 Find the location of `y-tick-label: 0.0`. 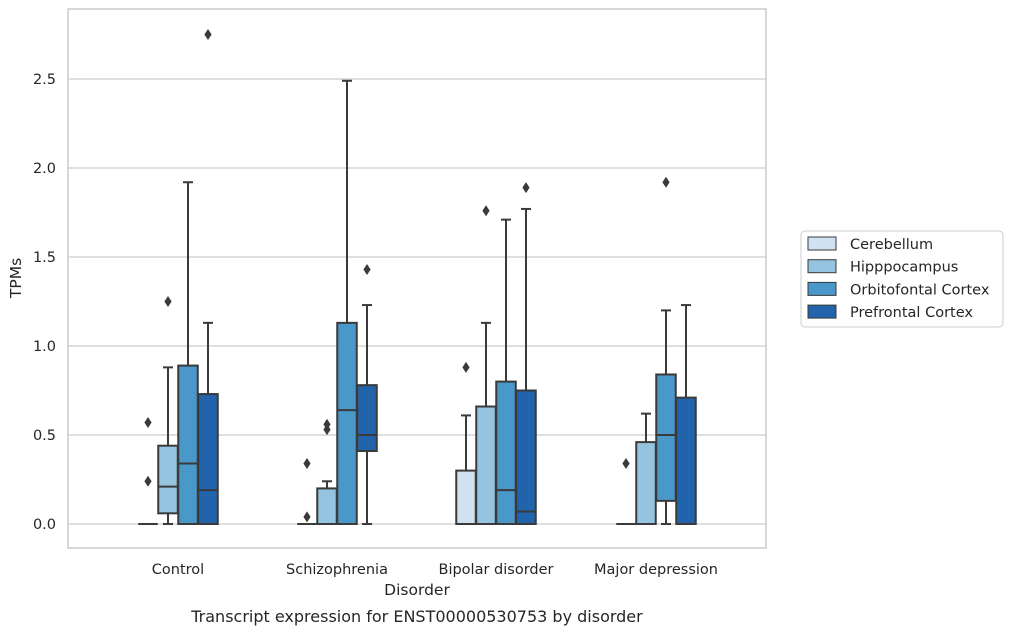

y-tick-label: 0.0 is located at coordinates (44, 525).